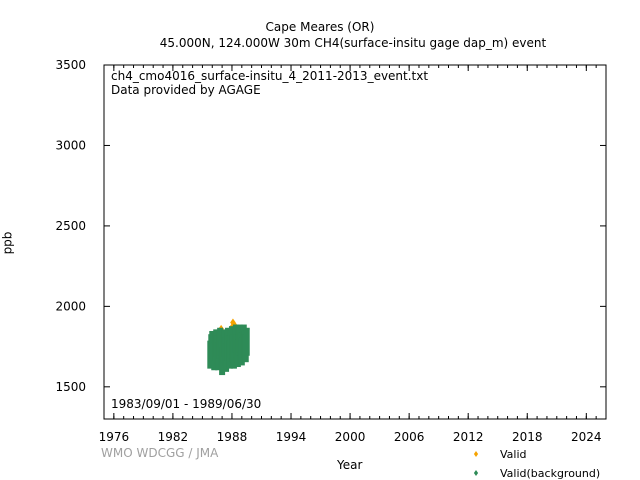 The image size is (640, 480). Describe the element at coordinates (586, 437) in the screenshot. I see `x-tick-label: 2024` at that location.